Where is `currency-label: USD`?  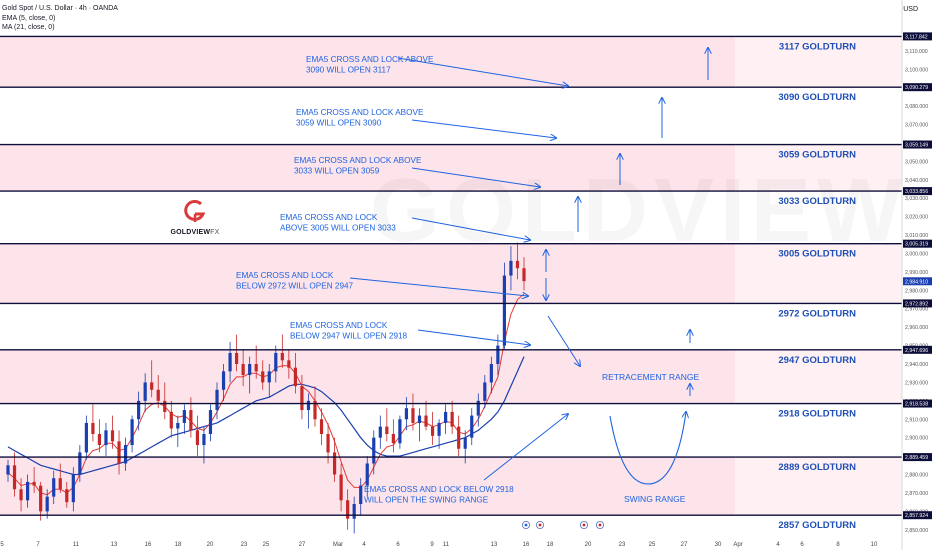
currency-label: USD is located at coordinates (910, 9).